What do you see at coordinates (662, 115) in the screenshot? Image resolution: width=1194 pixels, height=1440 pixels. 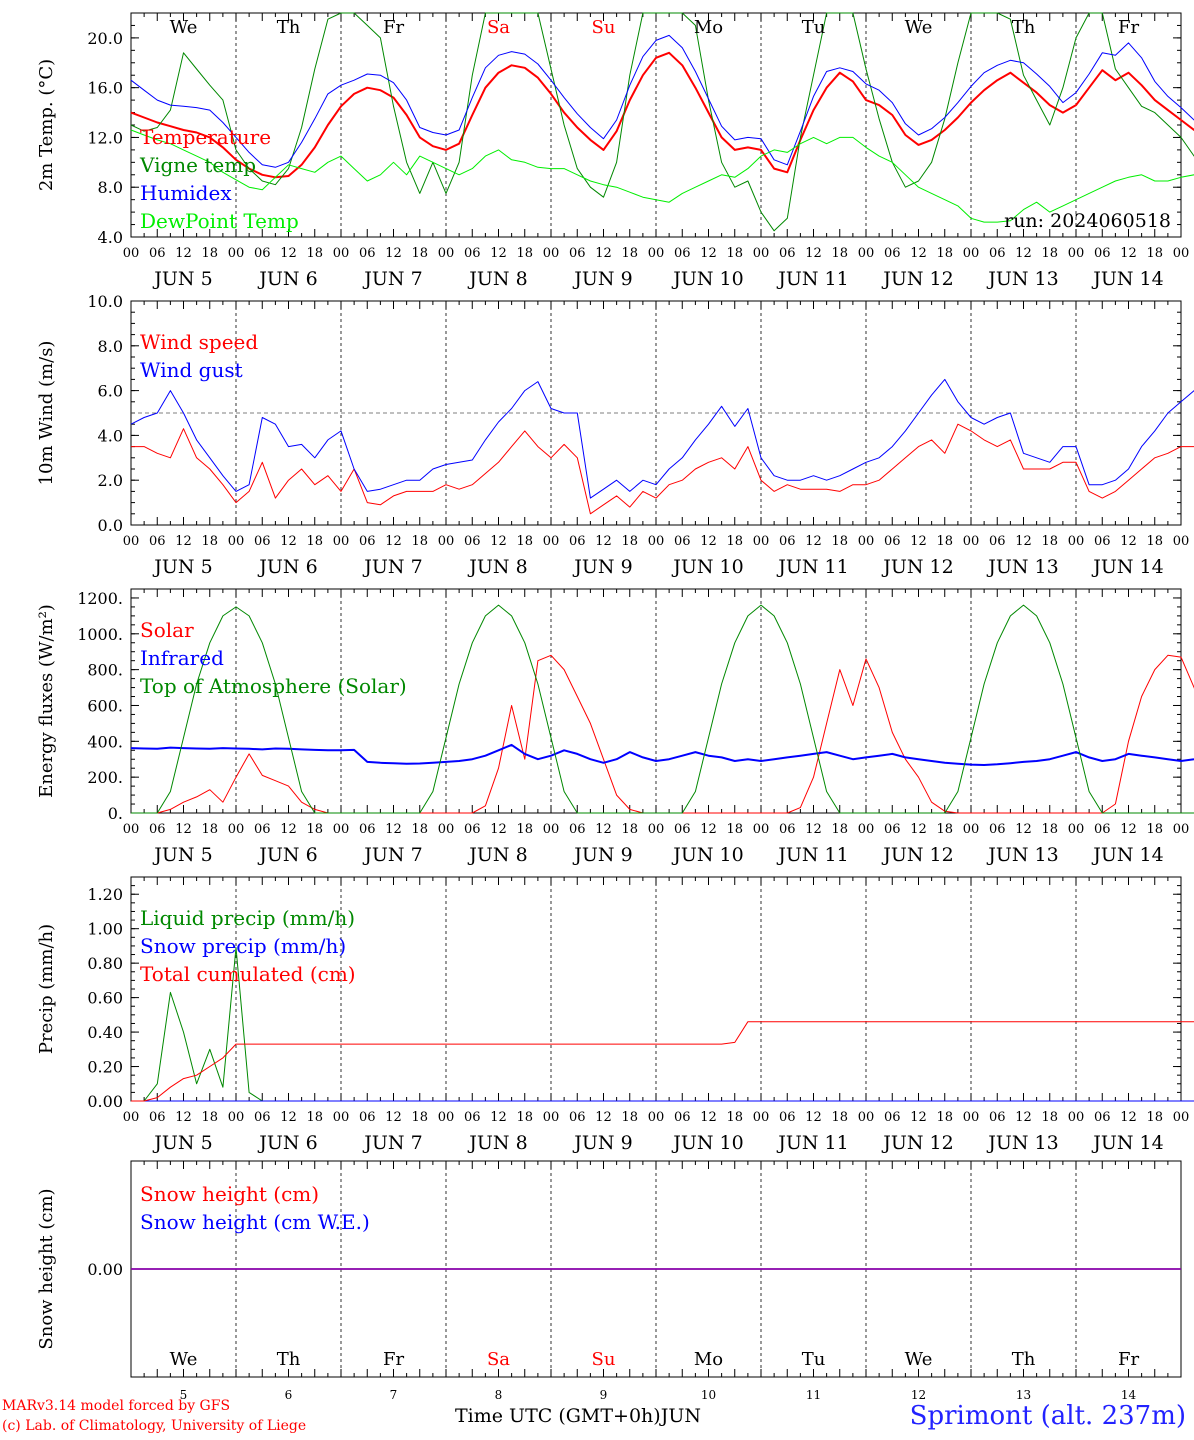 I see `series-line-temperature` at bounding box center [662, 115].